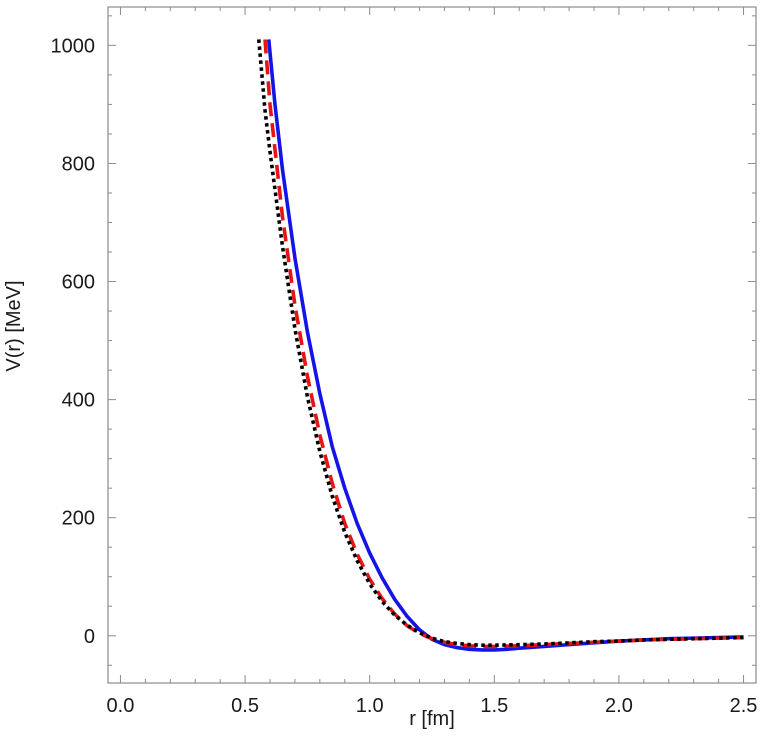  What do you see at coordinates (370, 706) in the screenshot?
I see `x-tick-label: 1.0` at bounding box center [370, 706].